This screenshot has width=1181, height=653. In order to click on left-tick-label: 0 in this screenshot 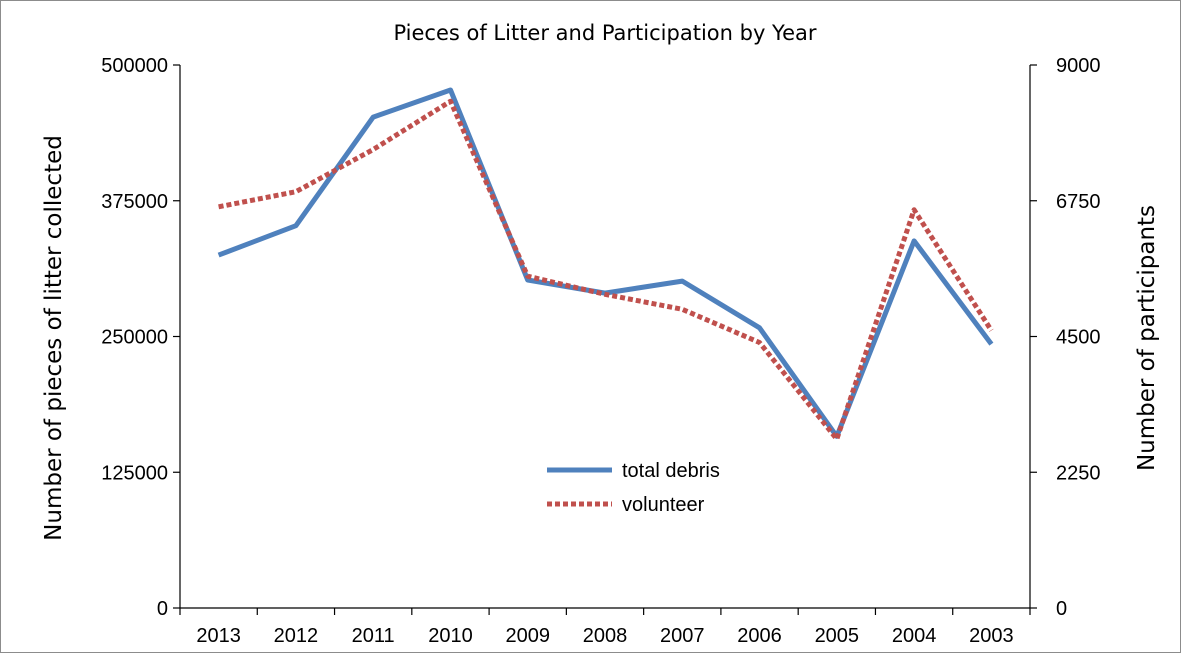, I will do `click(162, 609)`.